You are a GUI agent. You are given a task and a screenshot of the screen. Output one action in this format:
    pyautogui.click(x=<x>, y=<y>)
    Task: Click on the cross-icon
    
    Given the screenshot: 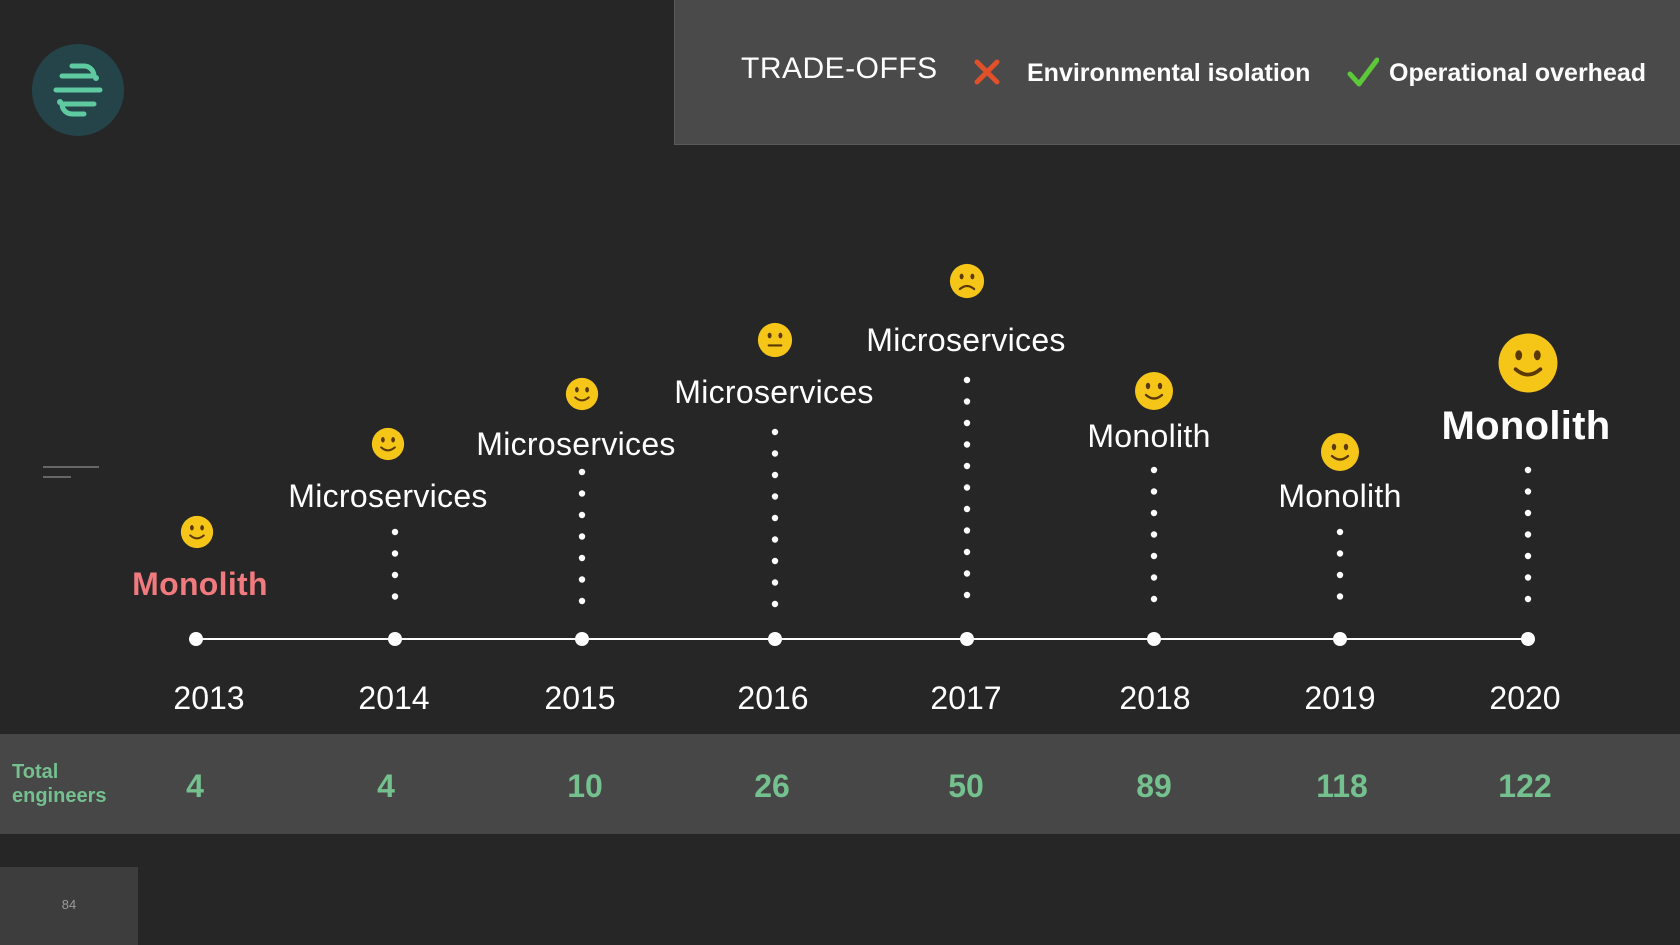 What is the action you would take?
    pyautogui.click(x=987, y=72)
    